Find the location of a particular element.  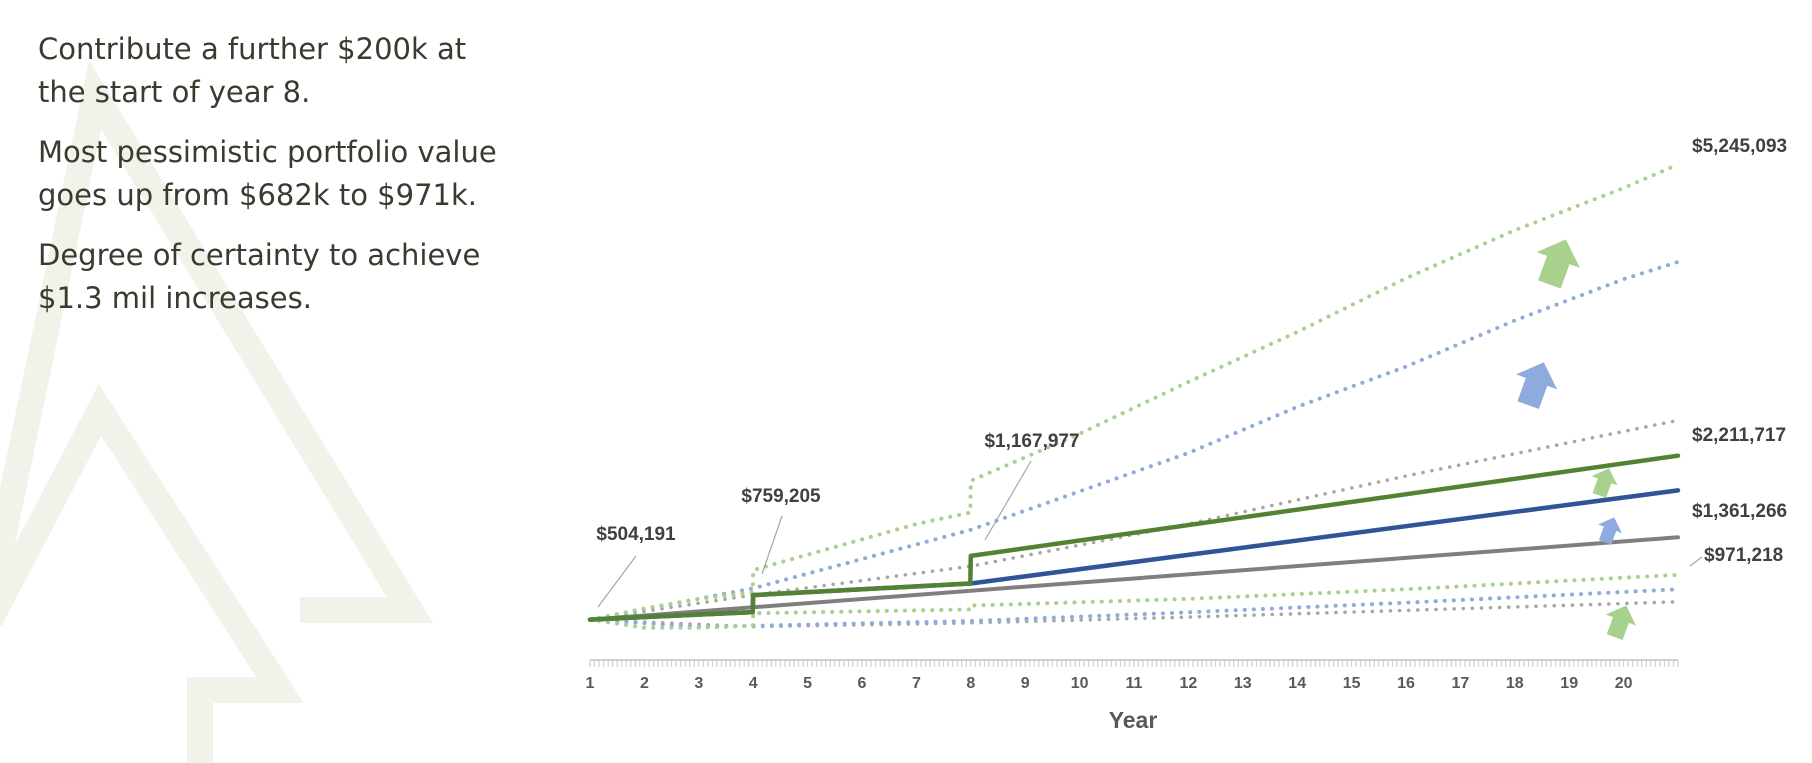

x-axis: 1 2 3 4 5 6 7 8 9 10 11 12 13 14 15 16 17 18 19 20 is located at coordinates (1132, 675).